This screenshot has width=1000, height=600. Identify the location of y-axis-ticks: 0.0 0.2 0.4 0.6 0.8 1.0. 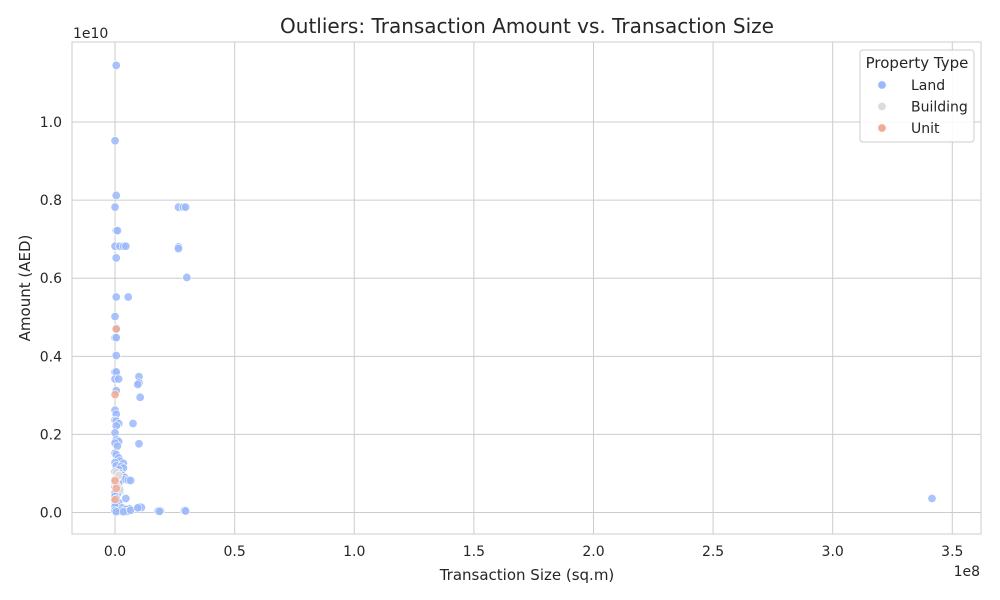
(51, 318).